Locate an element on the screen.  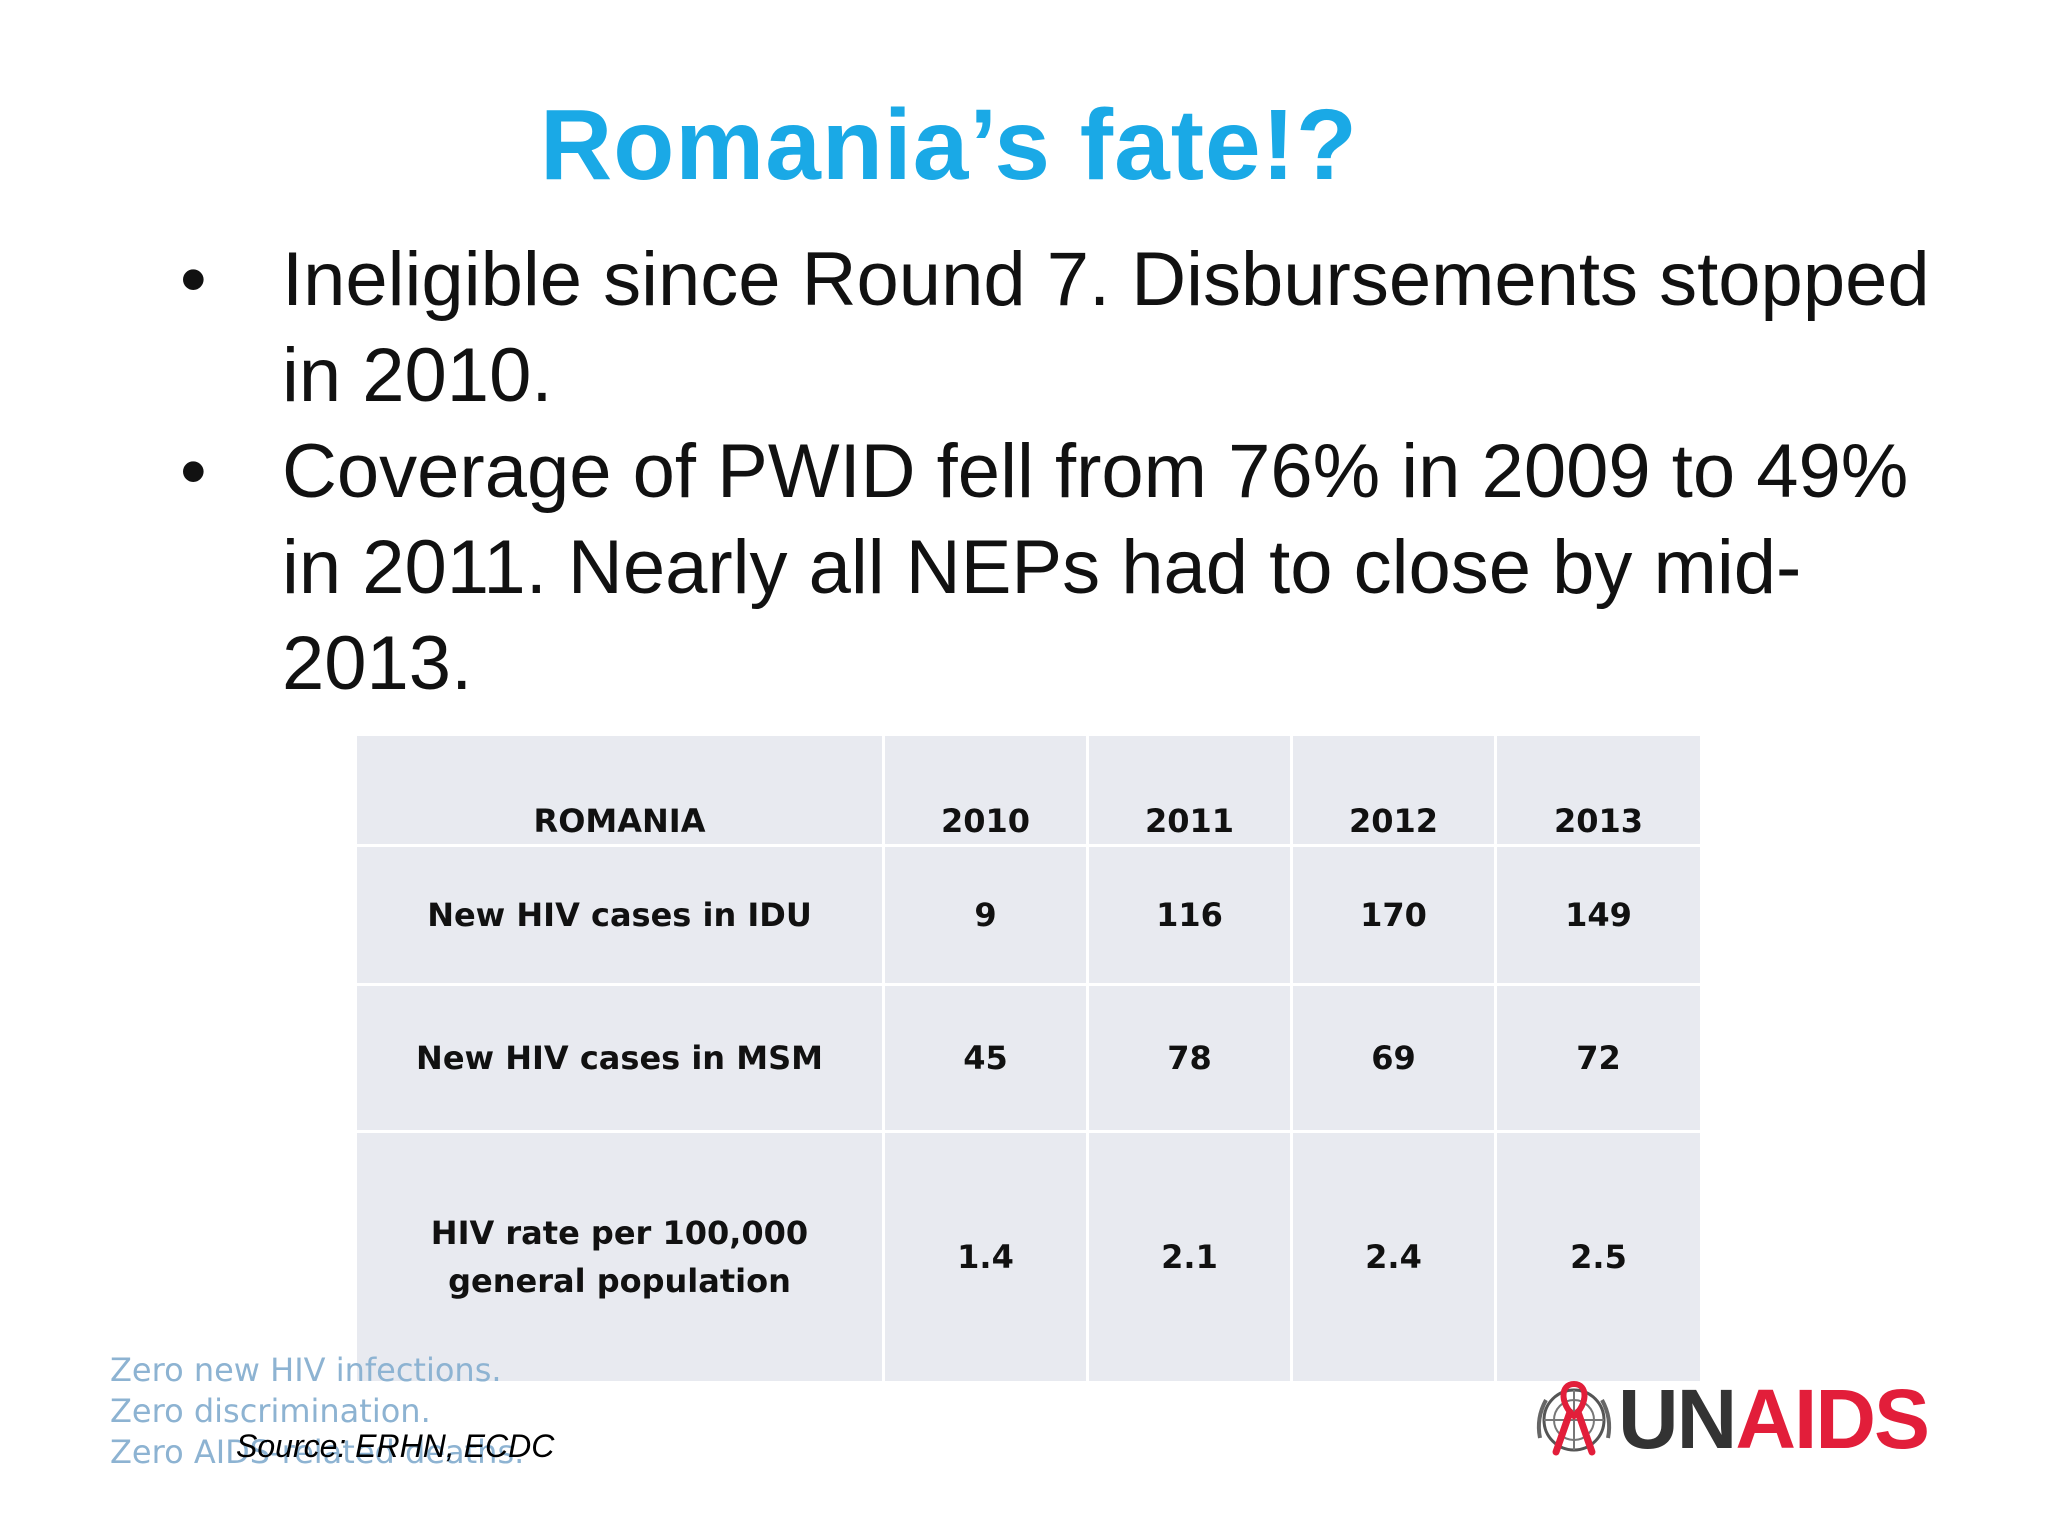
row-label: HIV rate per 100,000 general population is located at coordinates (619, 1257).